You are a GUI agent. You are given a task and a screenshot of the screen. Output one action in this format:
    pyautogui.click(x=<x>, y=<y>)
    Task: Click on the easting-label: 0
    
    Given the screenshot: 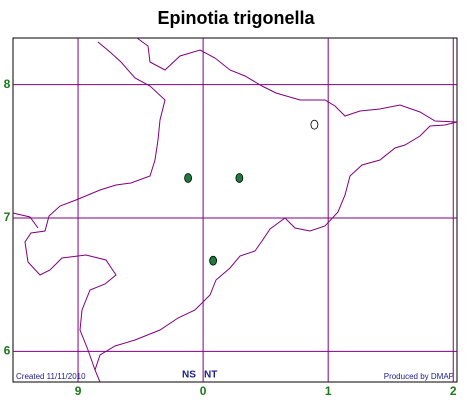 What is the action you would take?
    pyautogui.click(x=203, y=391)
    